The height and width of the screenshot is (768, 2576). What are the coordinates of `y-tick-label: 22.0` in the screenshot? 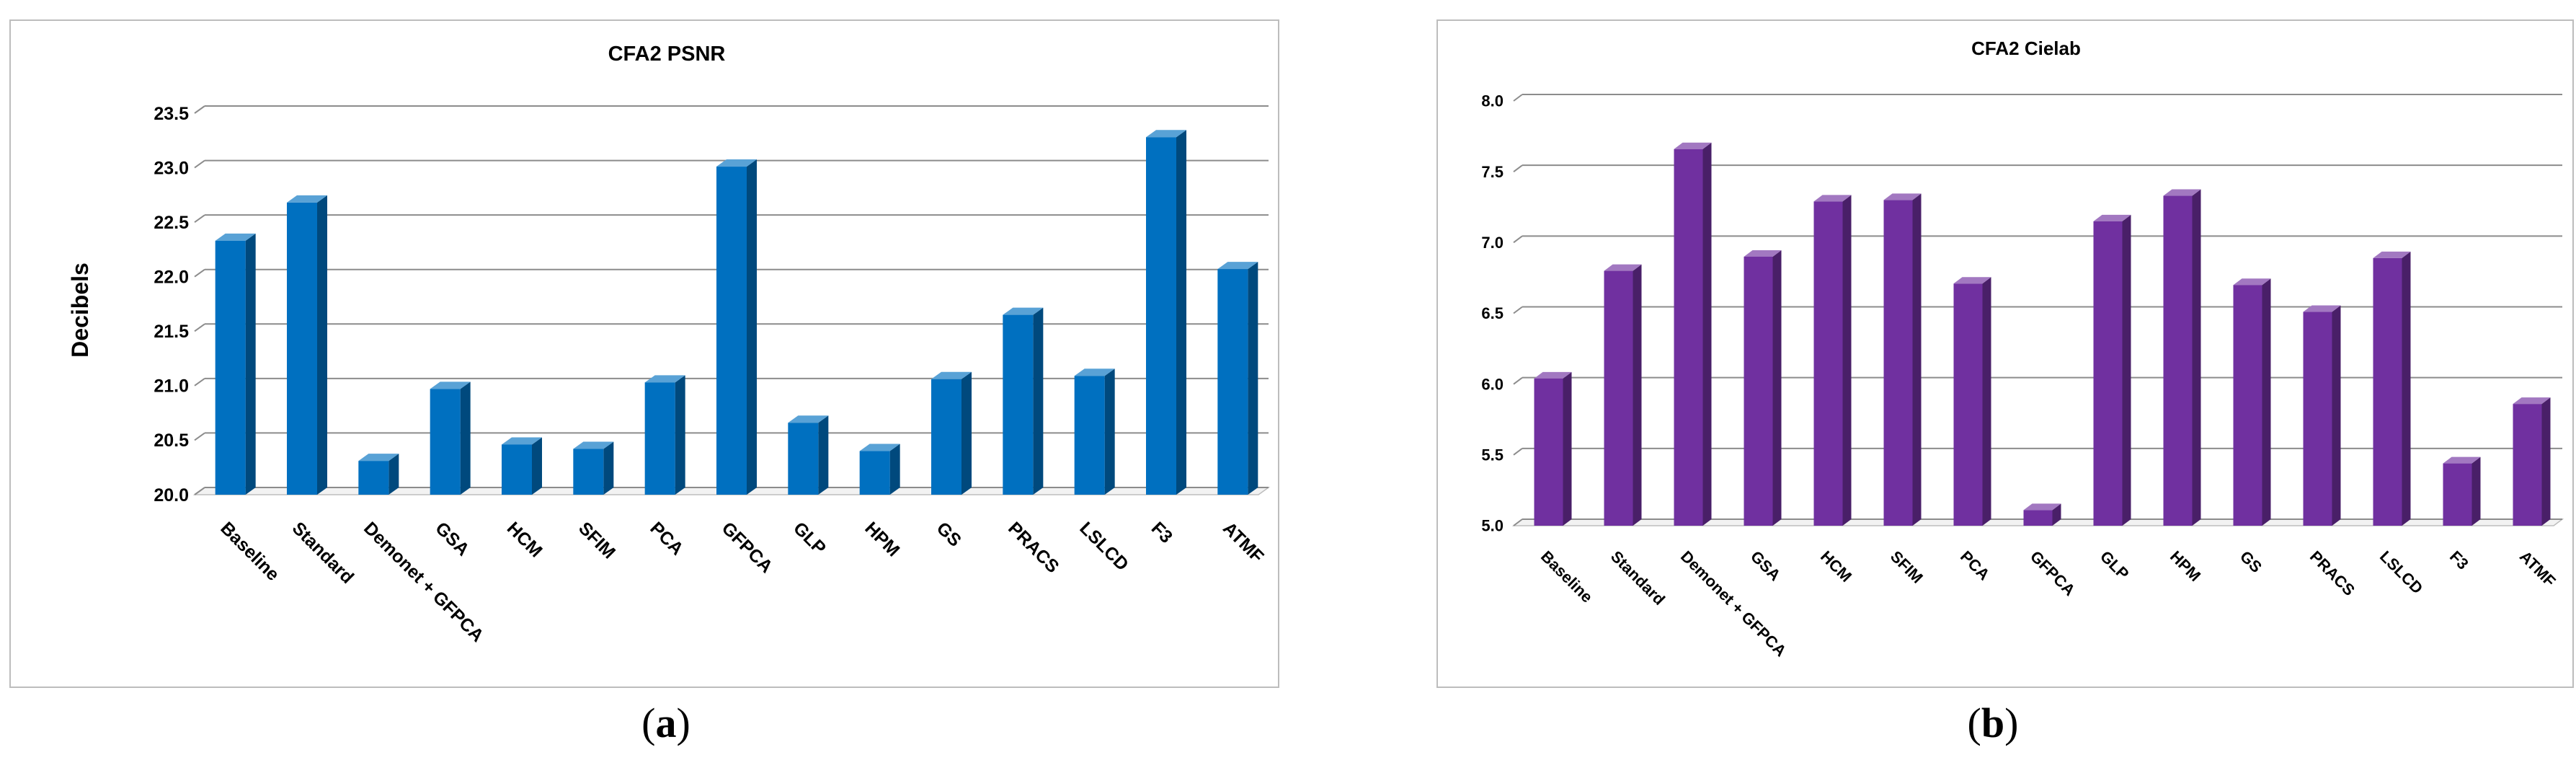 It's located at (171, 277).